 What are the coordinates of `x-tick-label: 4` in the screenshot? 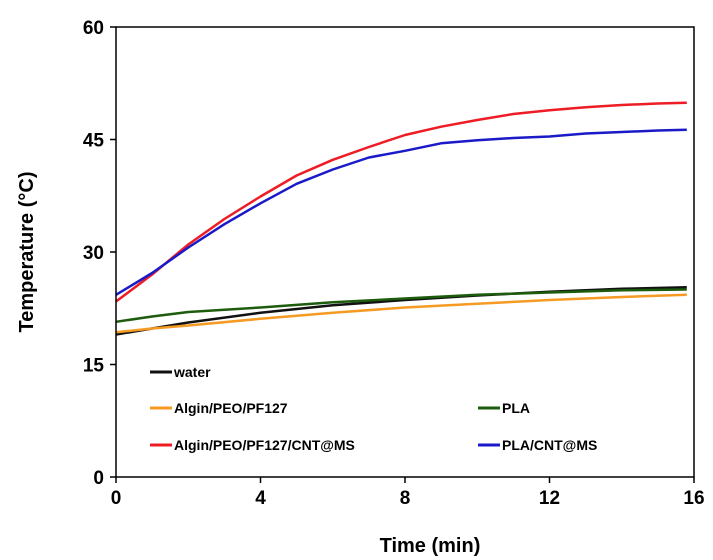 It's located at (260, 498).